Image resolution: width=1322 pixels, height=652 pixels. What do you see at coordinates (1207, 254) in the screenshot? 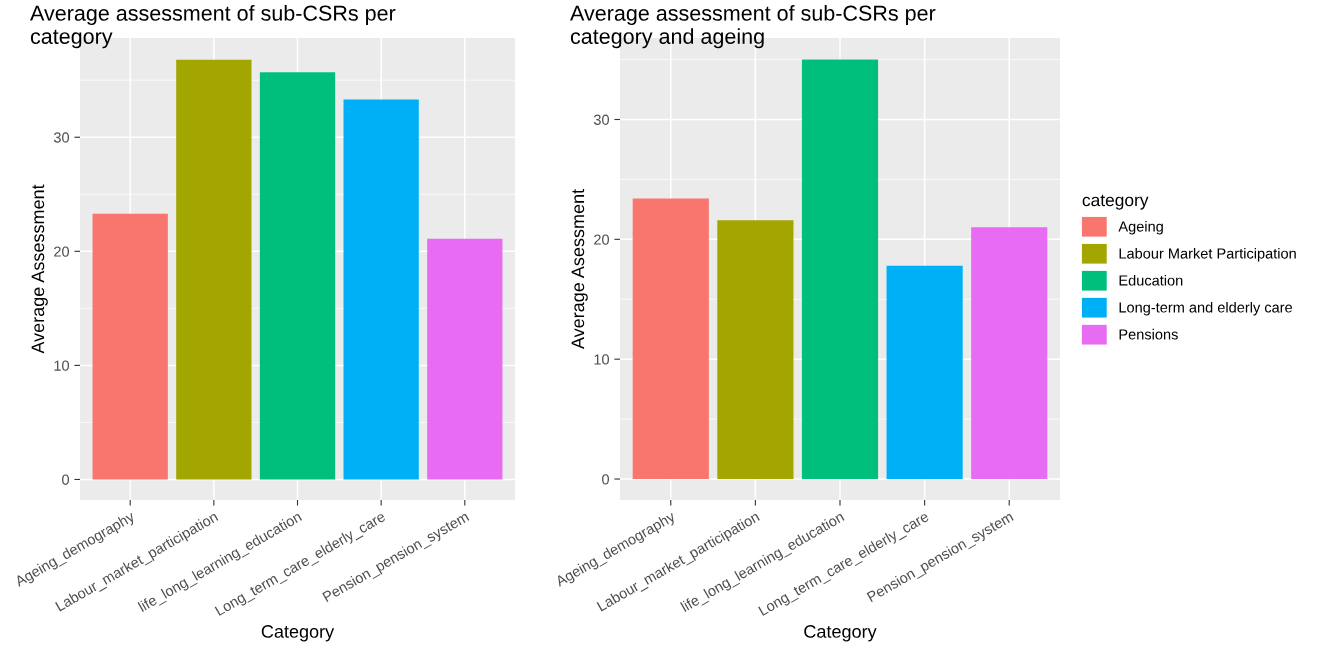
I see `legend-label: Labour Market Participation` at bounding box center [1207, 254].